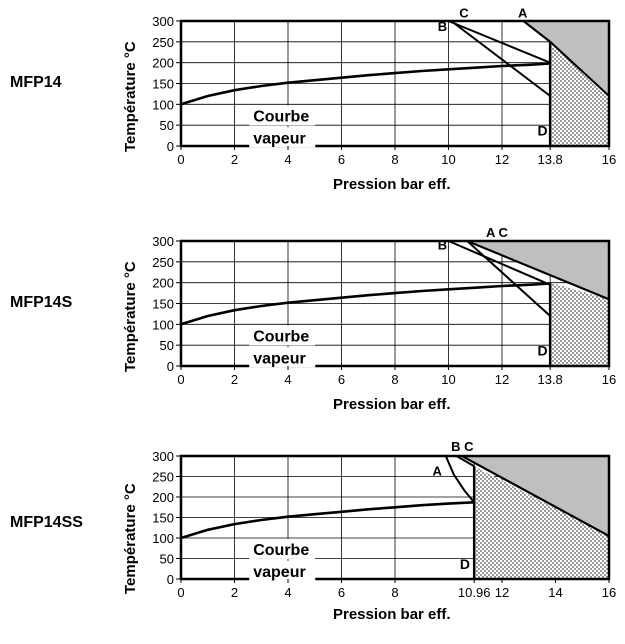 This screenshot has height=644, width=625. I want to click on series-label: A C, so click(497, 232).